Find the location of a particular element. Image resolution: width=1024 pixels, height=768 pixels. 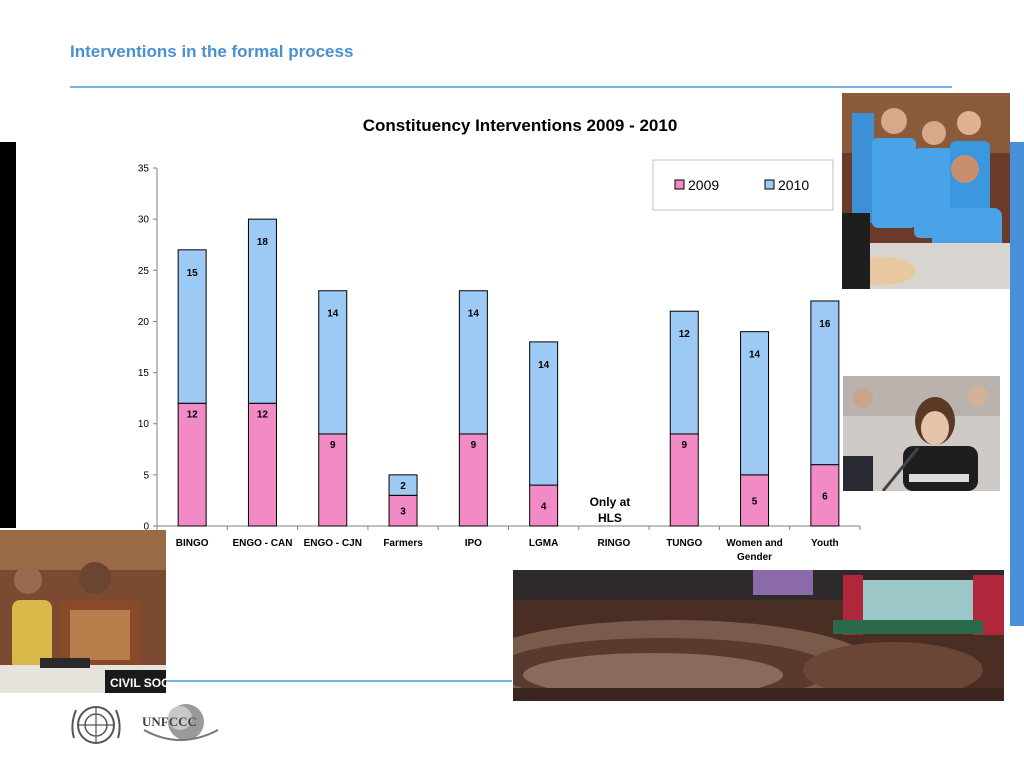

category-label: Women and is located at coordinates (754, 543).